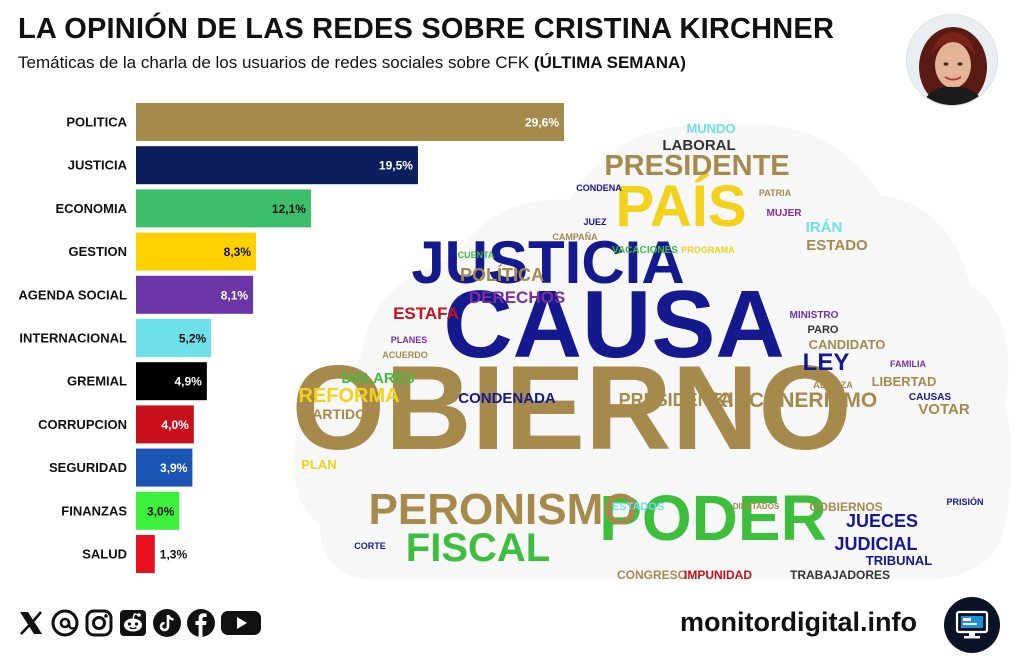 The height and width of the screenshot is (660, 1024). Describe the element at coordinates (972, 625) in the screenshot. I see `monitor-logo-icon` at that location.